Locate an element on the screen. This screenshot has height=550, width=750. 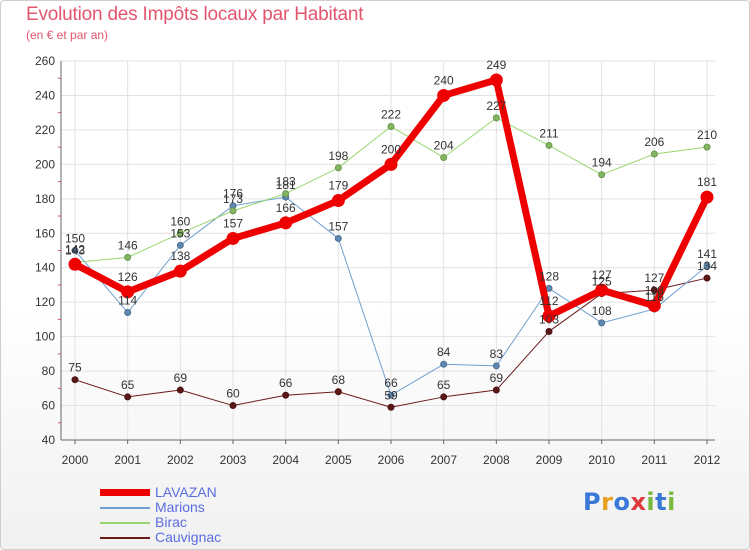
y-tick-label: 220 is located at coordinates (45, 130).